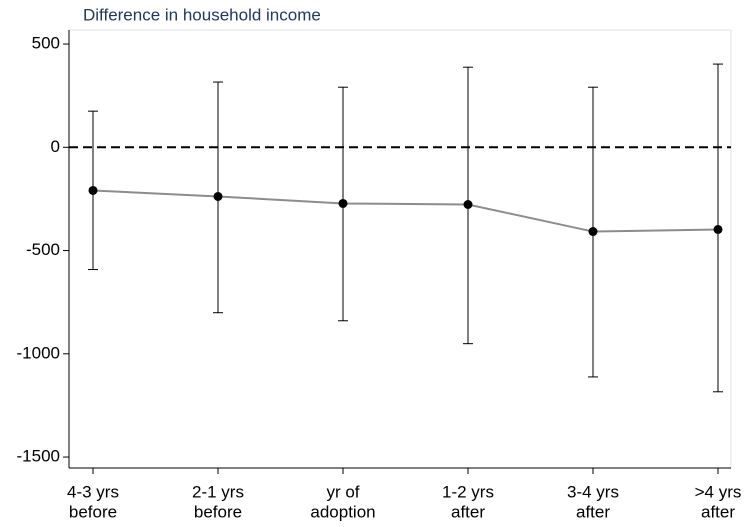  Describe the element at coordinates (405, 211) in the screenshot. I see `data-line` at that location.